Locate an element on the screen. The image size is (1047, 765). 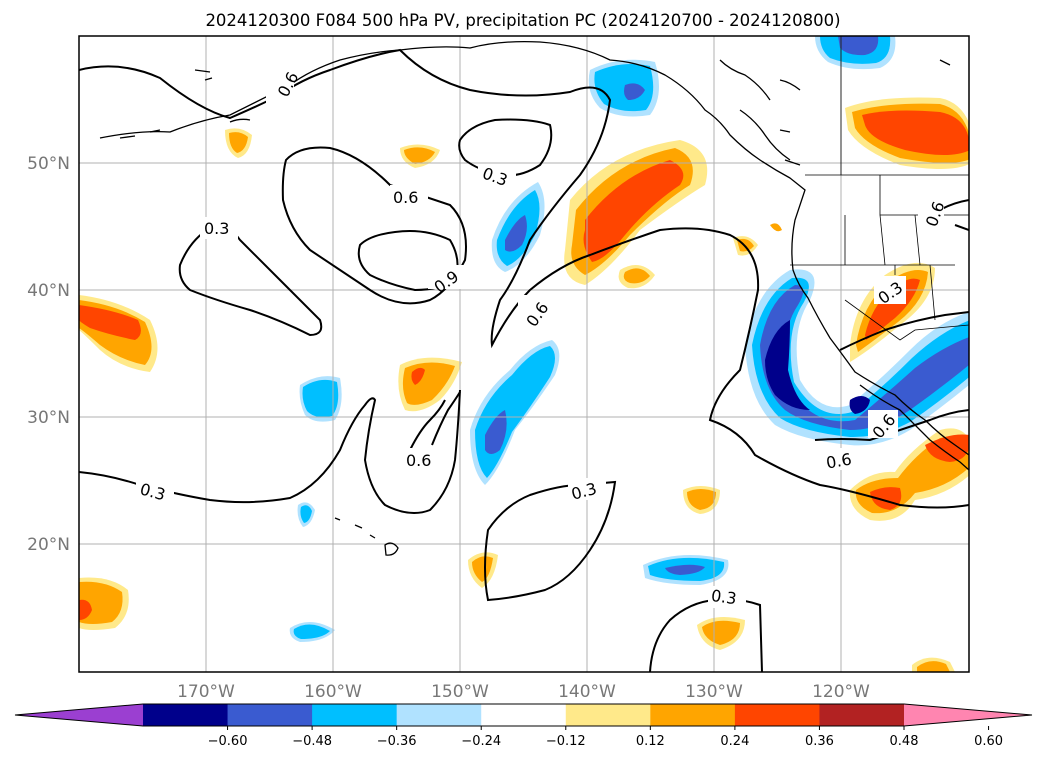
colorbar-extend-low is located at coordinates (79, 715).